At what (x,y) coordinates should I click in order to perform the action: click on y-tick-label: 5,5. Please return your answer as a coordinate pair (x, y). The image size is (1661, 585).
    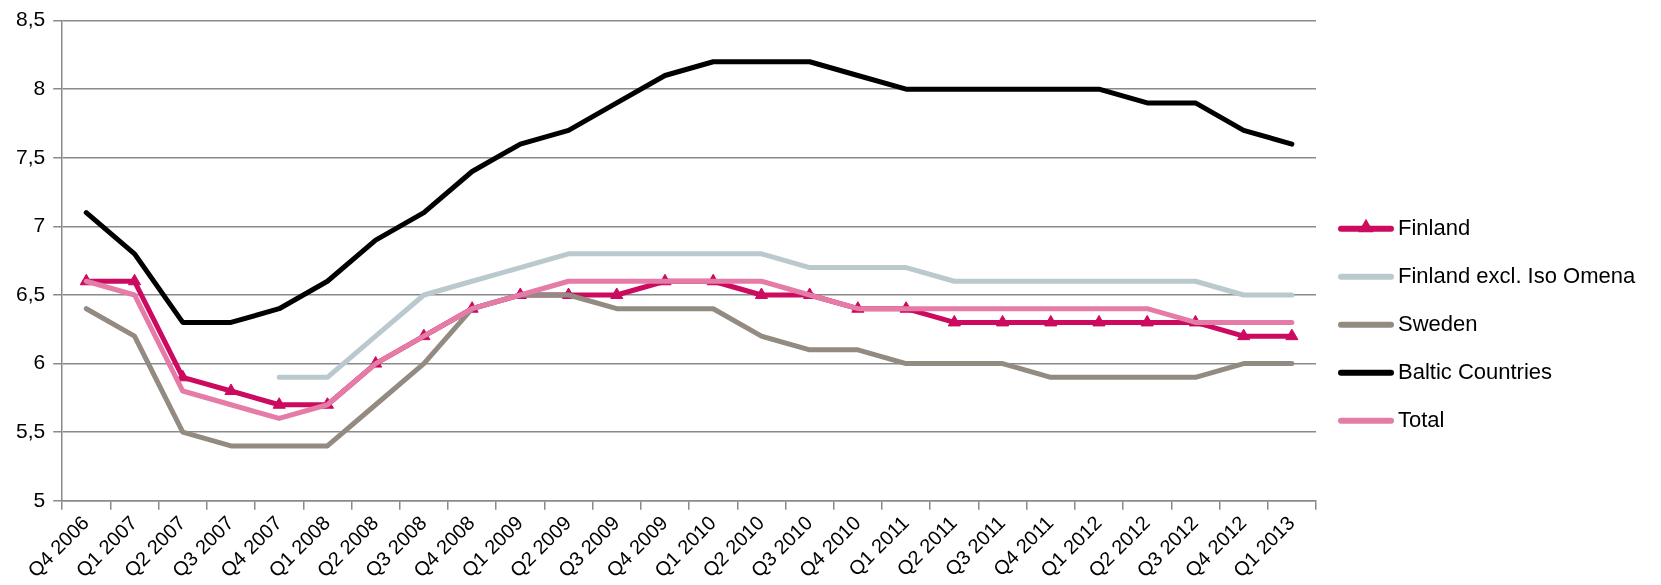
    Looking at the image, I should click on (30, 430).